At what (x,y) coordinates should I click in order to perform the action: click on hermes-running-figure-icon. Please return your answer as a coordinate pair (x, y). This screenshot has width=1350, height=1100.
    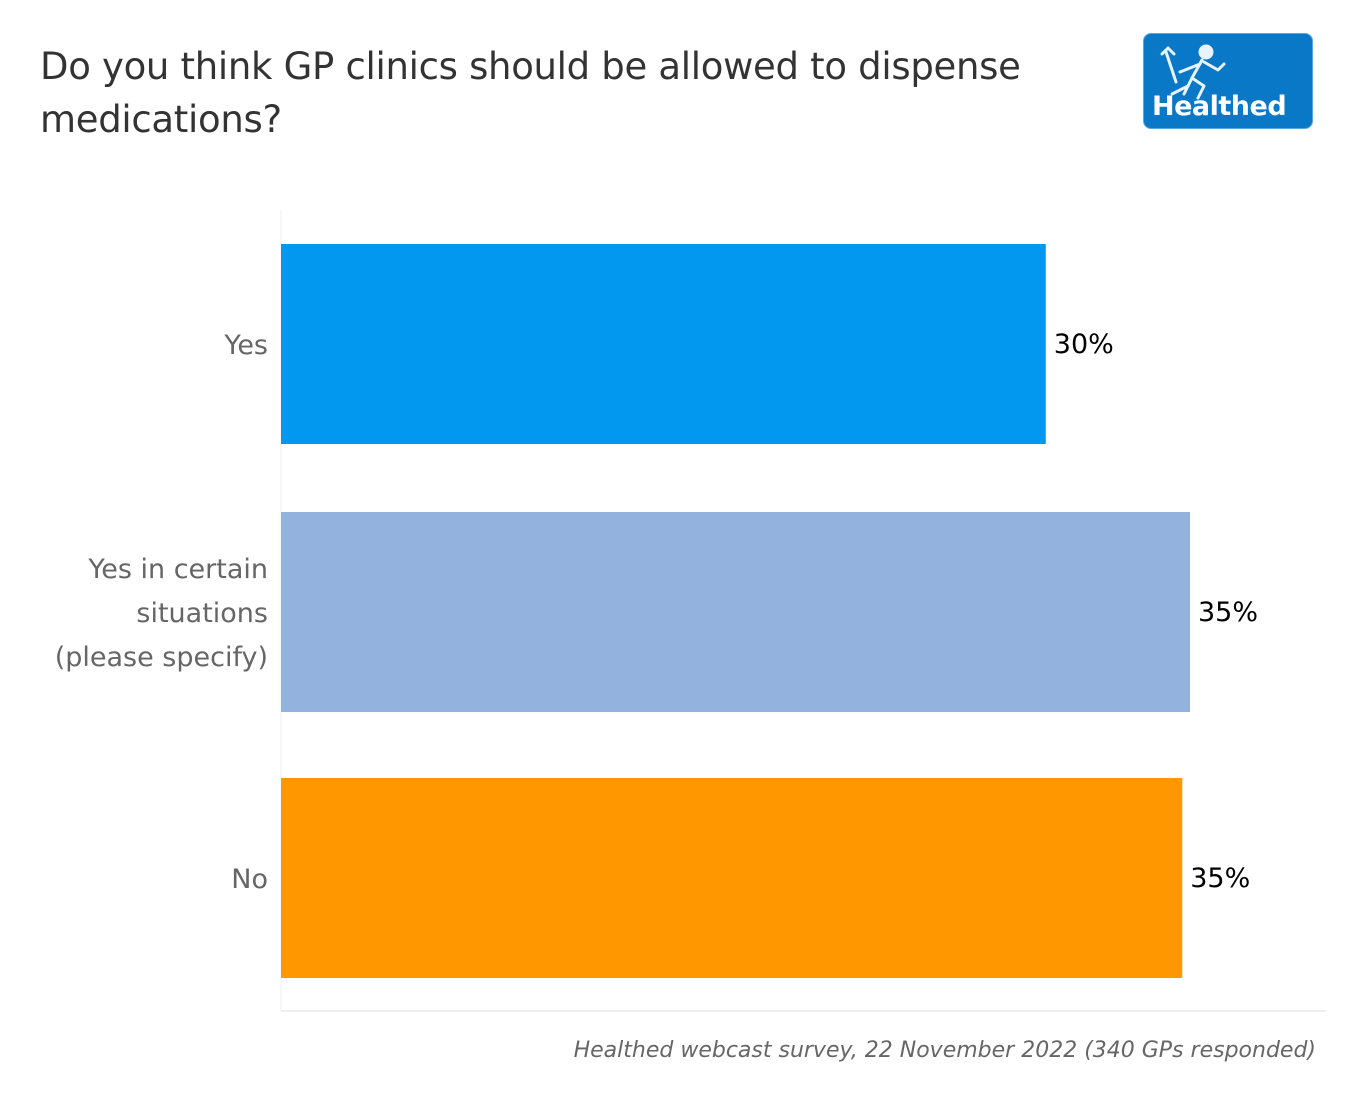
    Looking at the image, I should click on (1193, 72).